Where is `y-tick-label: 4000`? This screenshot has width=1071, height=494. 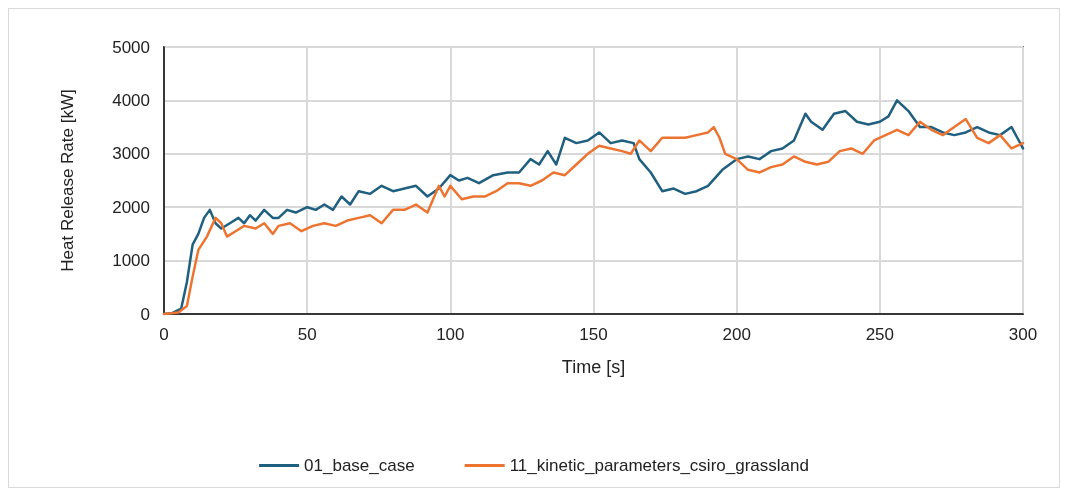 y-tick-label: 4000 is located at coordinates (131, 100).